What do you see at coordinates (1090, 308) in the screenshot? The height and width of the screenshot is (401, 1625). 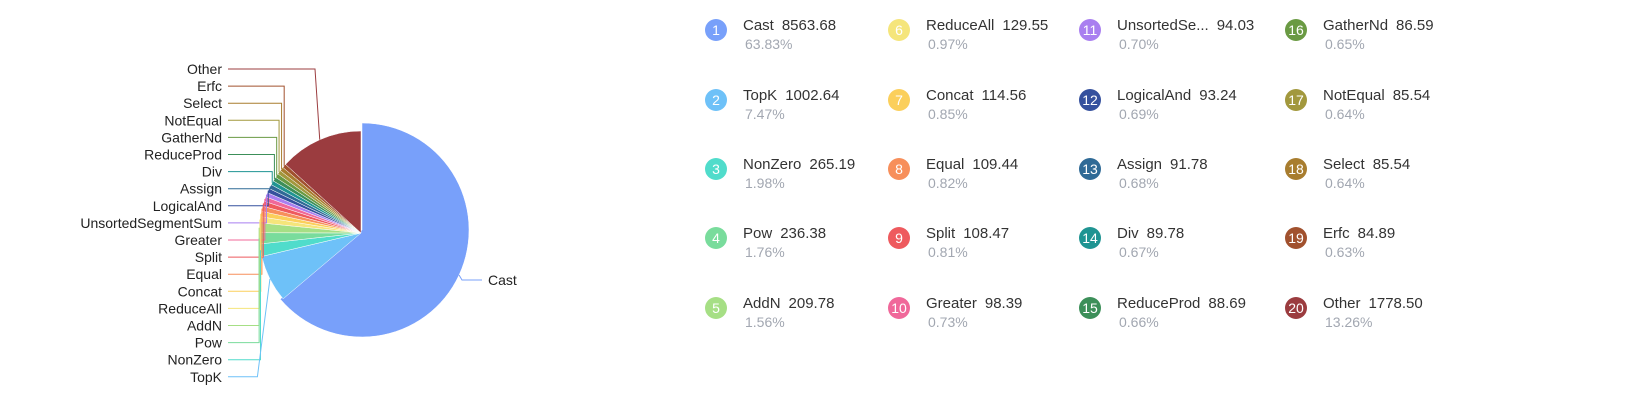 I see `legend-index-badge: 15` at bounding box center [1090, 308].